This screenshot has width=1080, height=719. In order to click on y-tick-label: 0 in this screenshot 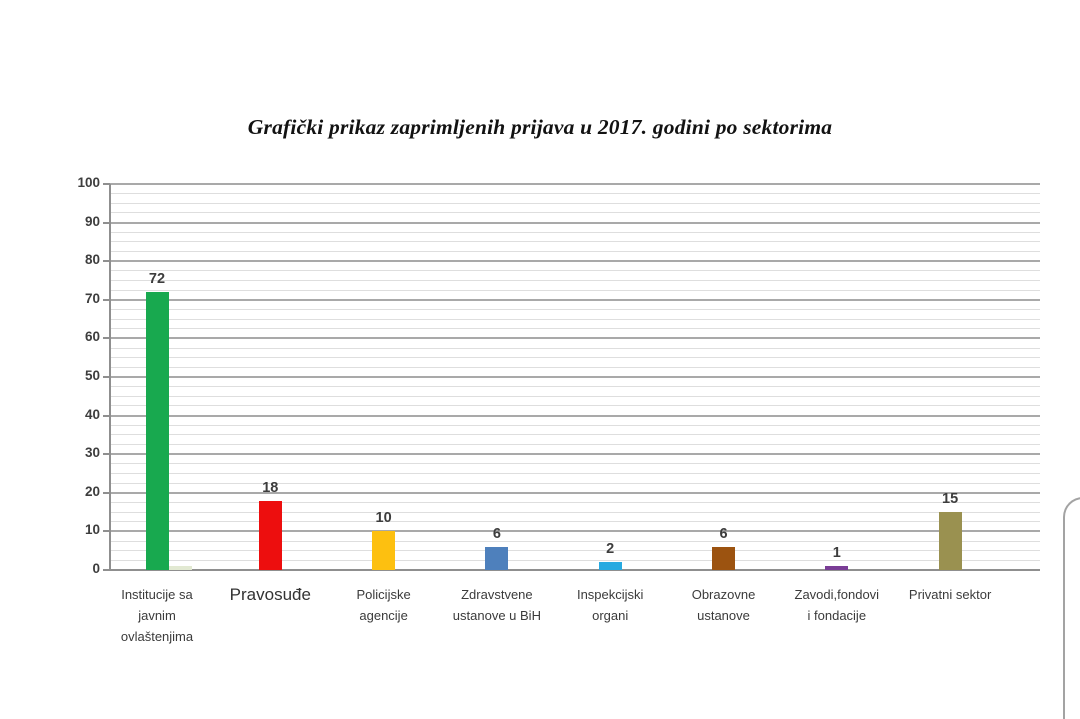, I will do `click(96, 568)`.